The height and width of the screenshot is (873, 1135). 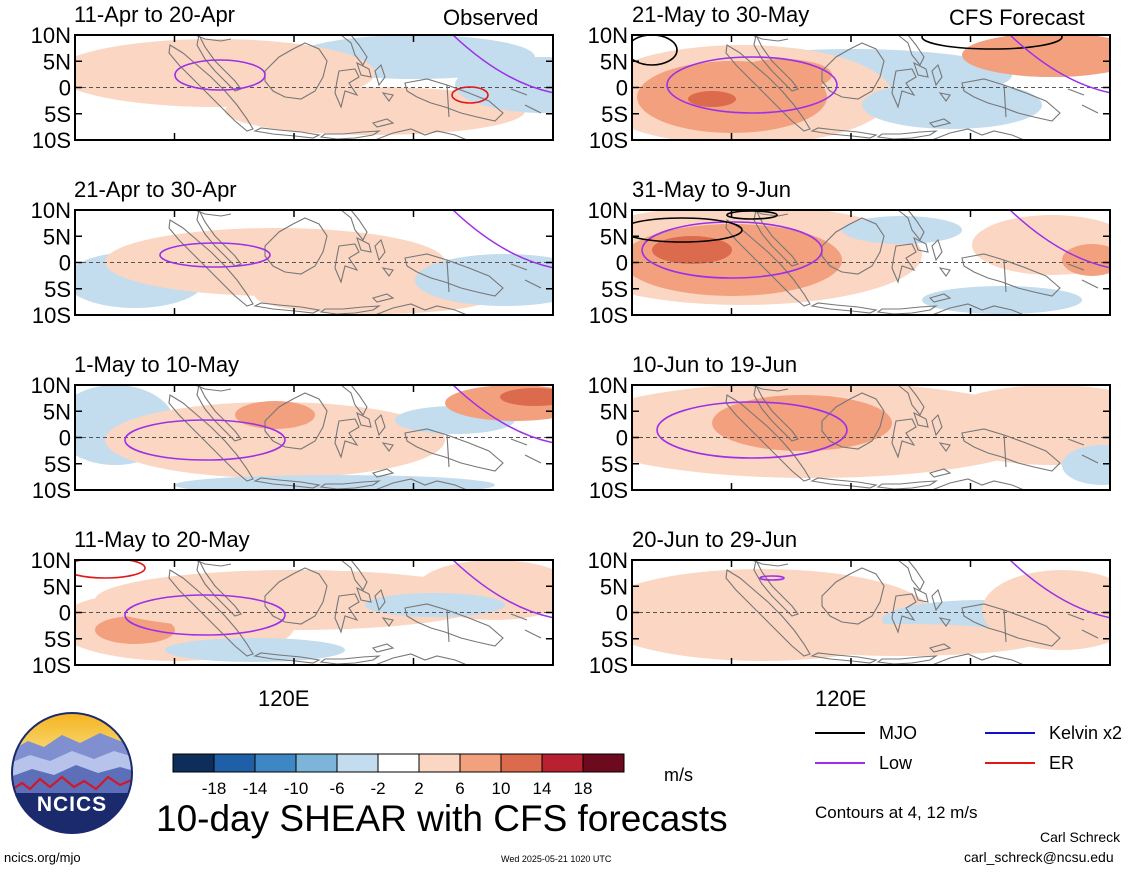 I want to click on panel-title-forecast-2: 31-May to 9-Jun, so click(x=711, y=189).